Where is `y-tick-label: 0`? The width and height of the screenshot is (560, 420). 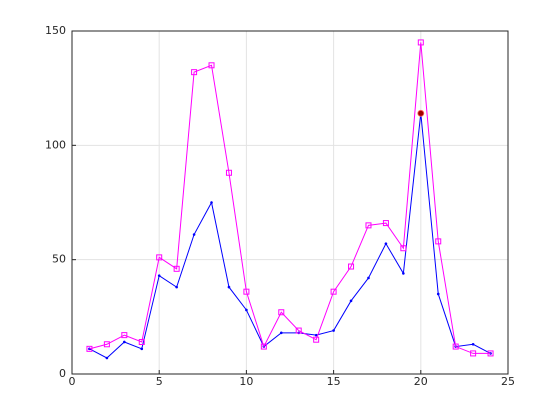 y-tick-label: 0 is located at coordinates (62, 373).